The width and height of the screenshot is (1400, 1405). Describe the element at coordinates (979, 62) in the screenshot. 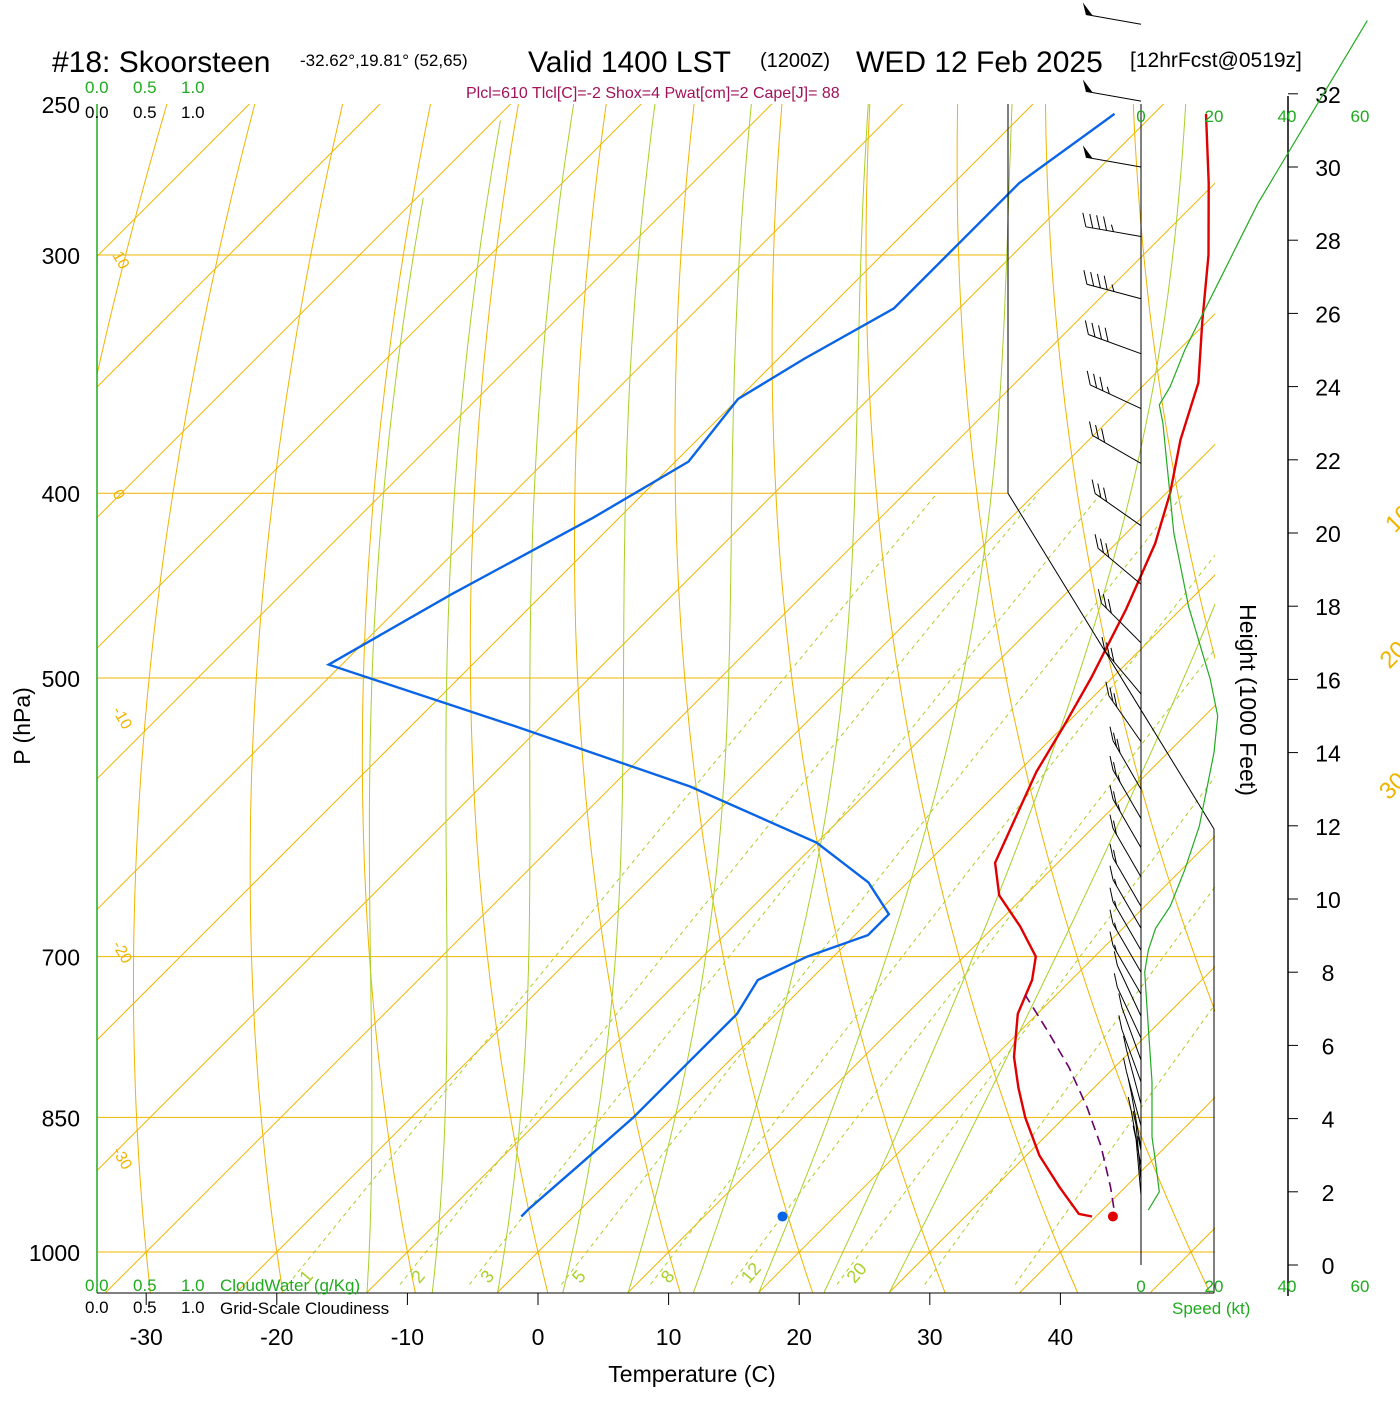

I see `forecast-date: WED 12 Feb 2025` at that location.